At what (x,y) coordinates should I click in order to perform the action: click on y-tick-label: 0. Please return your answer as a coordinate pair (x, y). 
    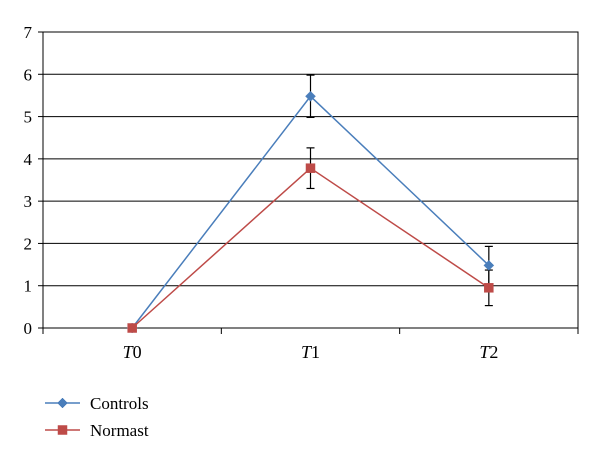
    Looking at the image, I should click on (28, 328).